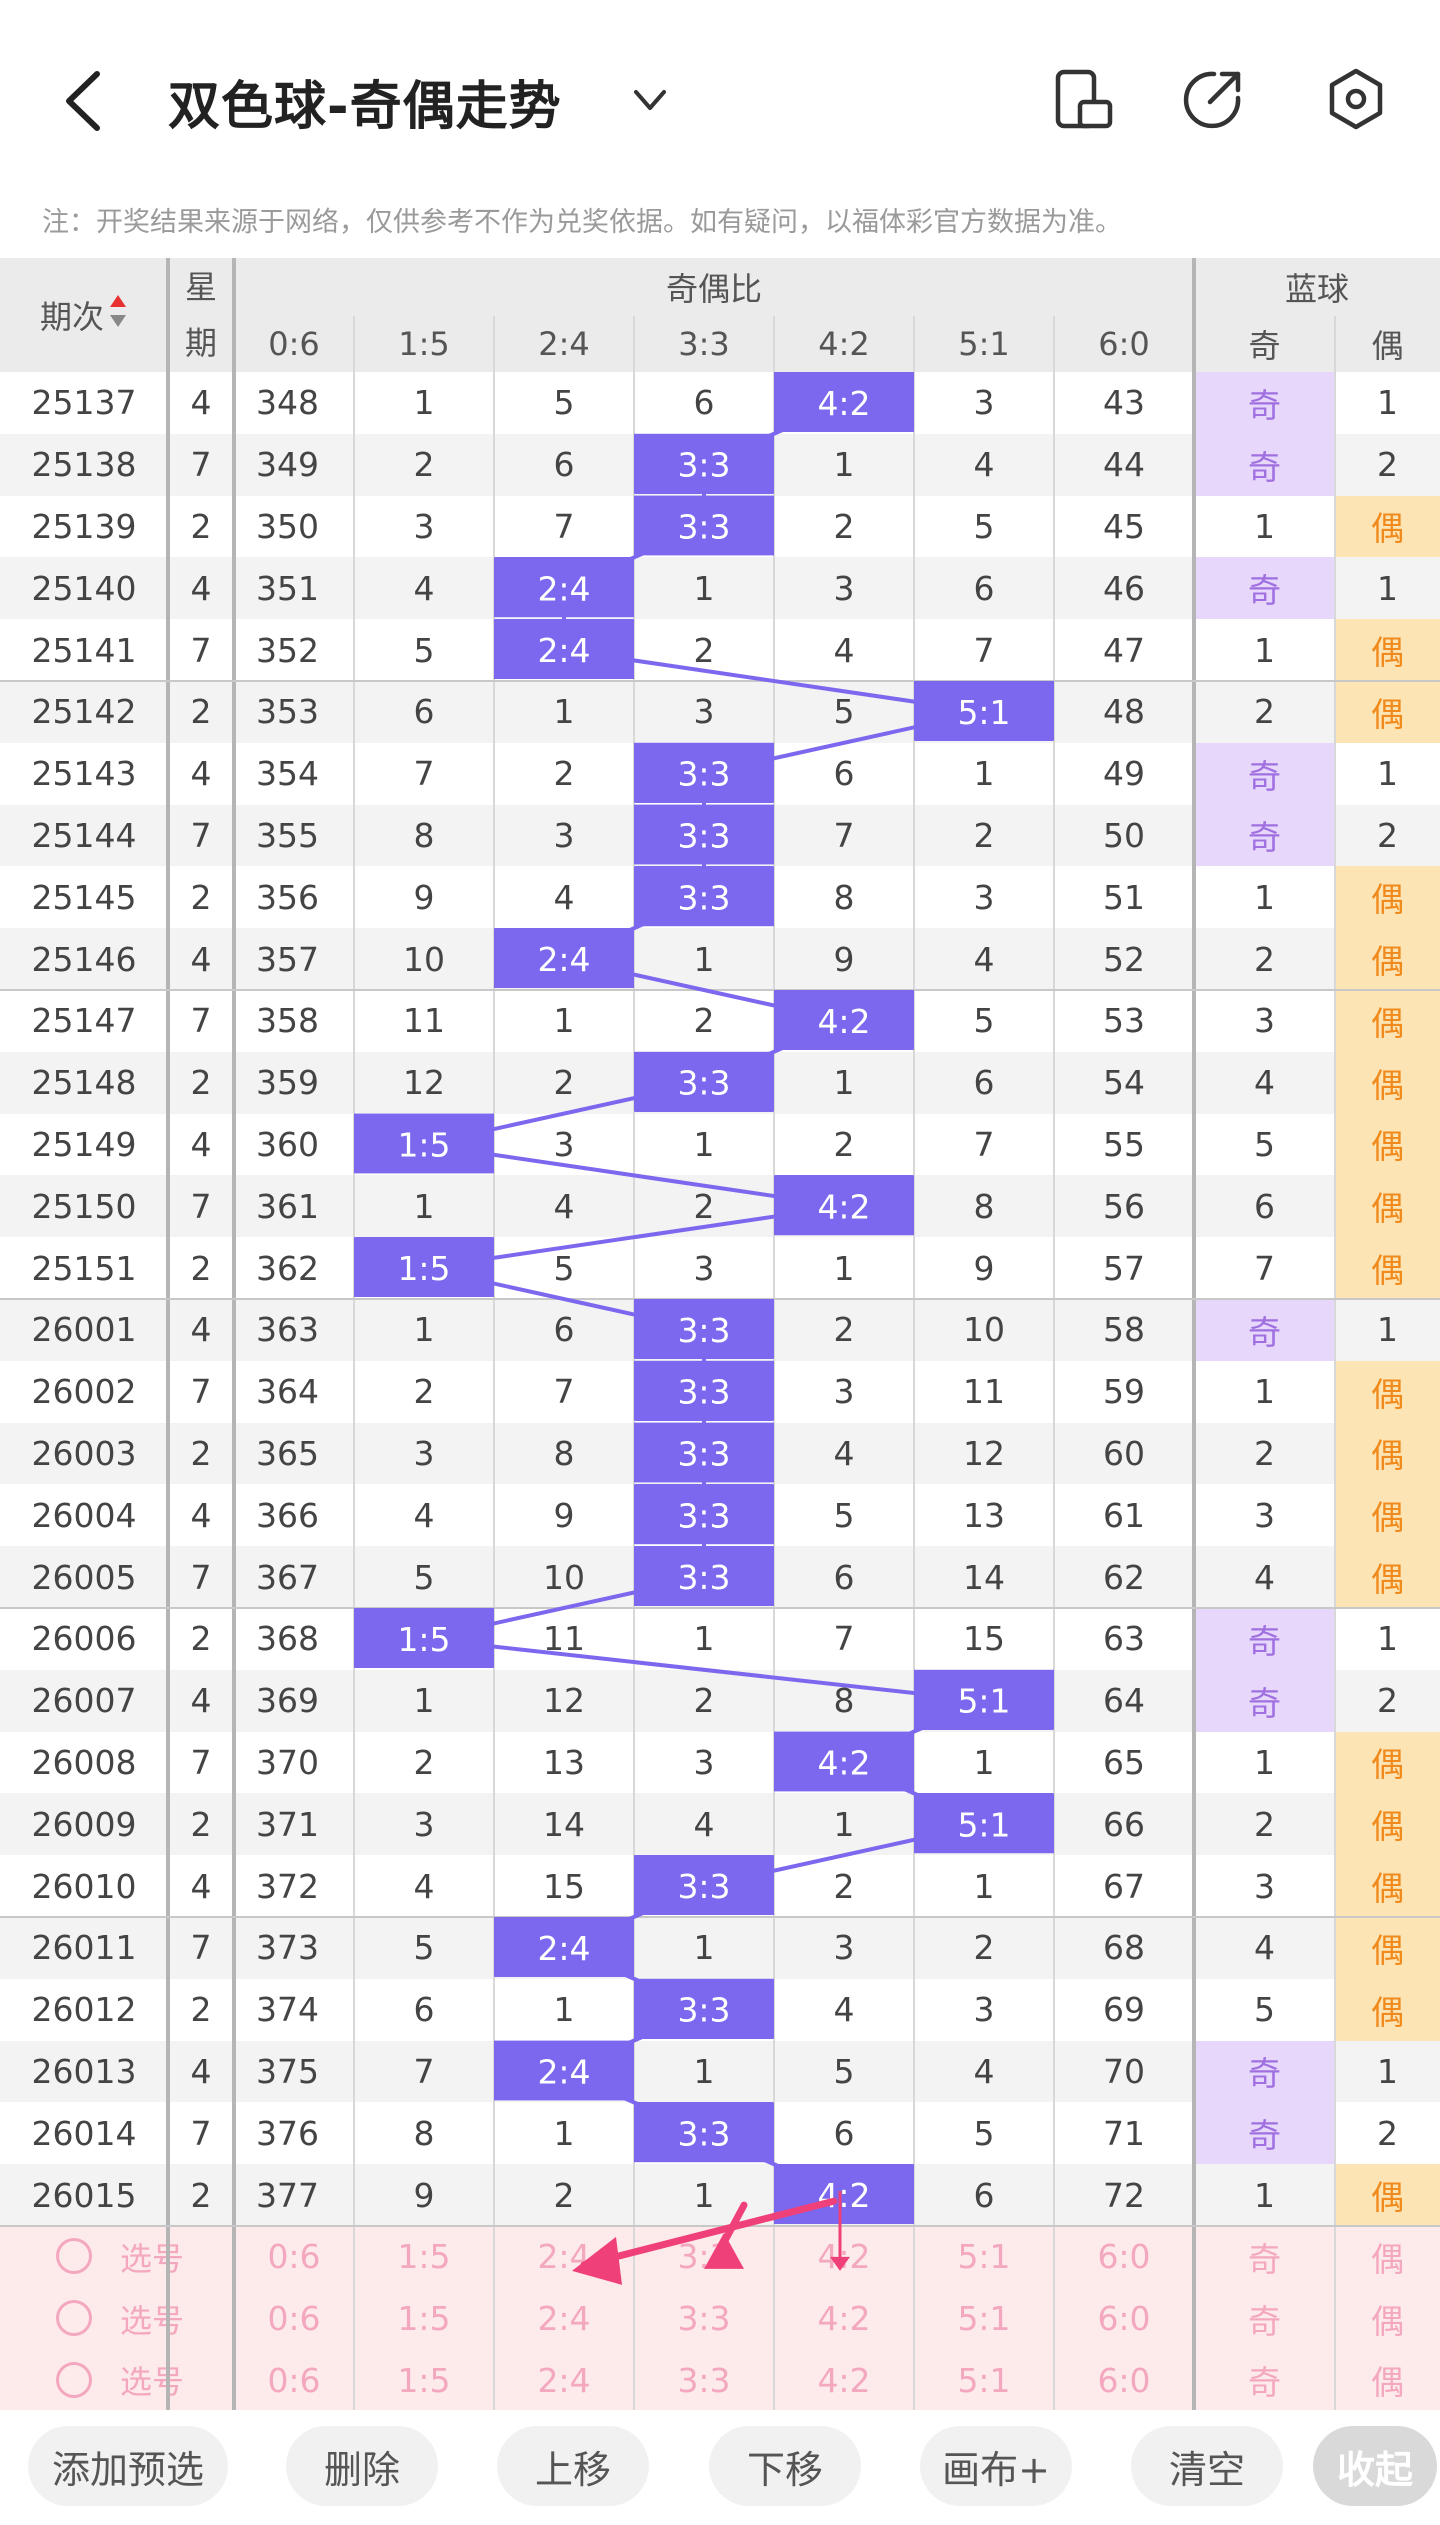 Image resolution: width=1440 pixels, height=2525 pixels. Describe the element at coordinates (118, 315) in the screenshot. I see `sort-icon` at that location.